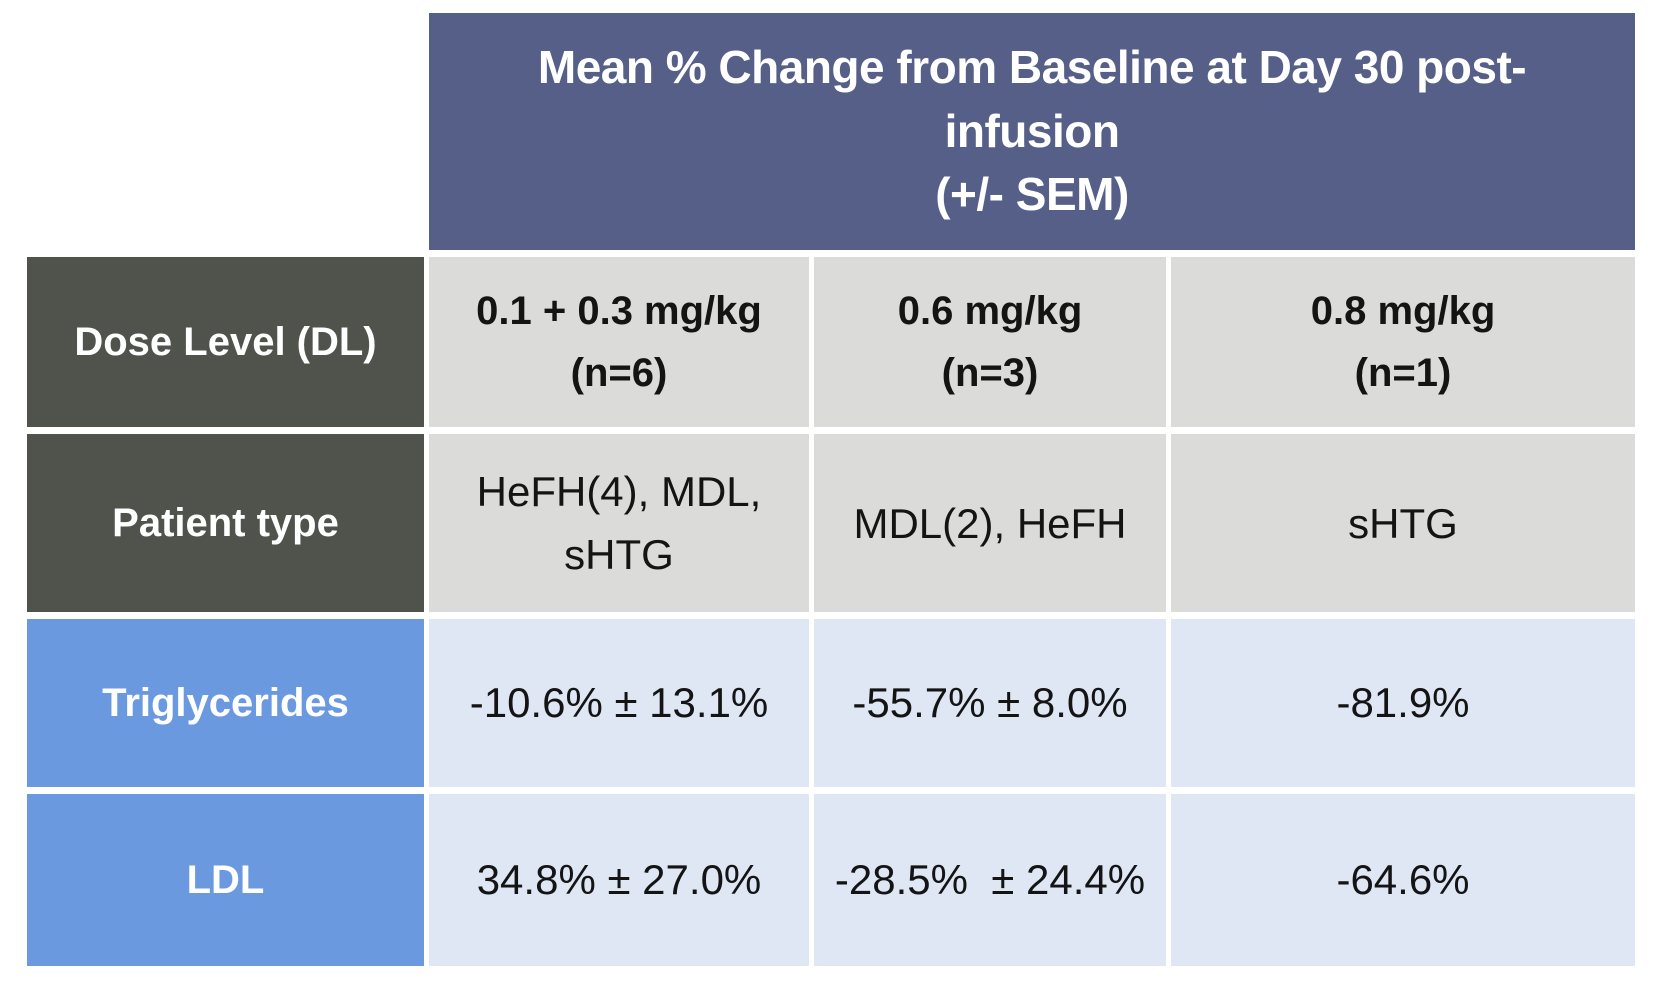  Describe the element at coordinates (1403, 523) in the screenshot. I see `patient-type-dl3: sHTG` at that location.